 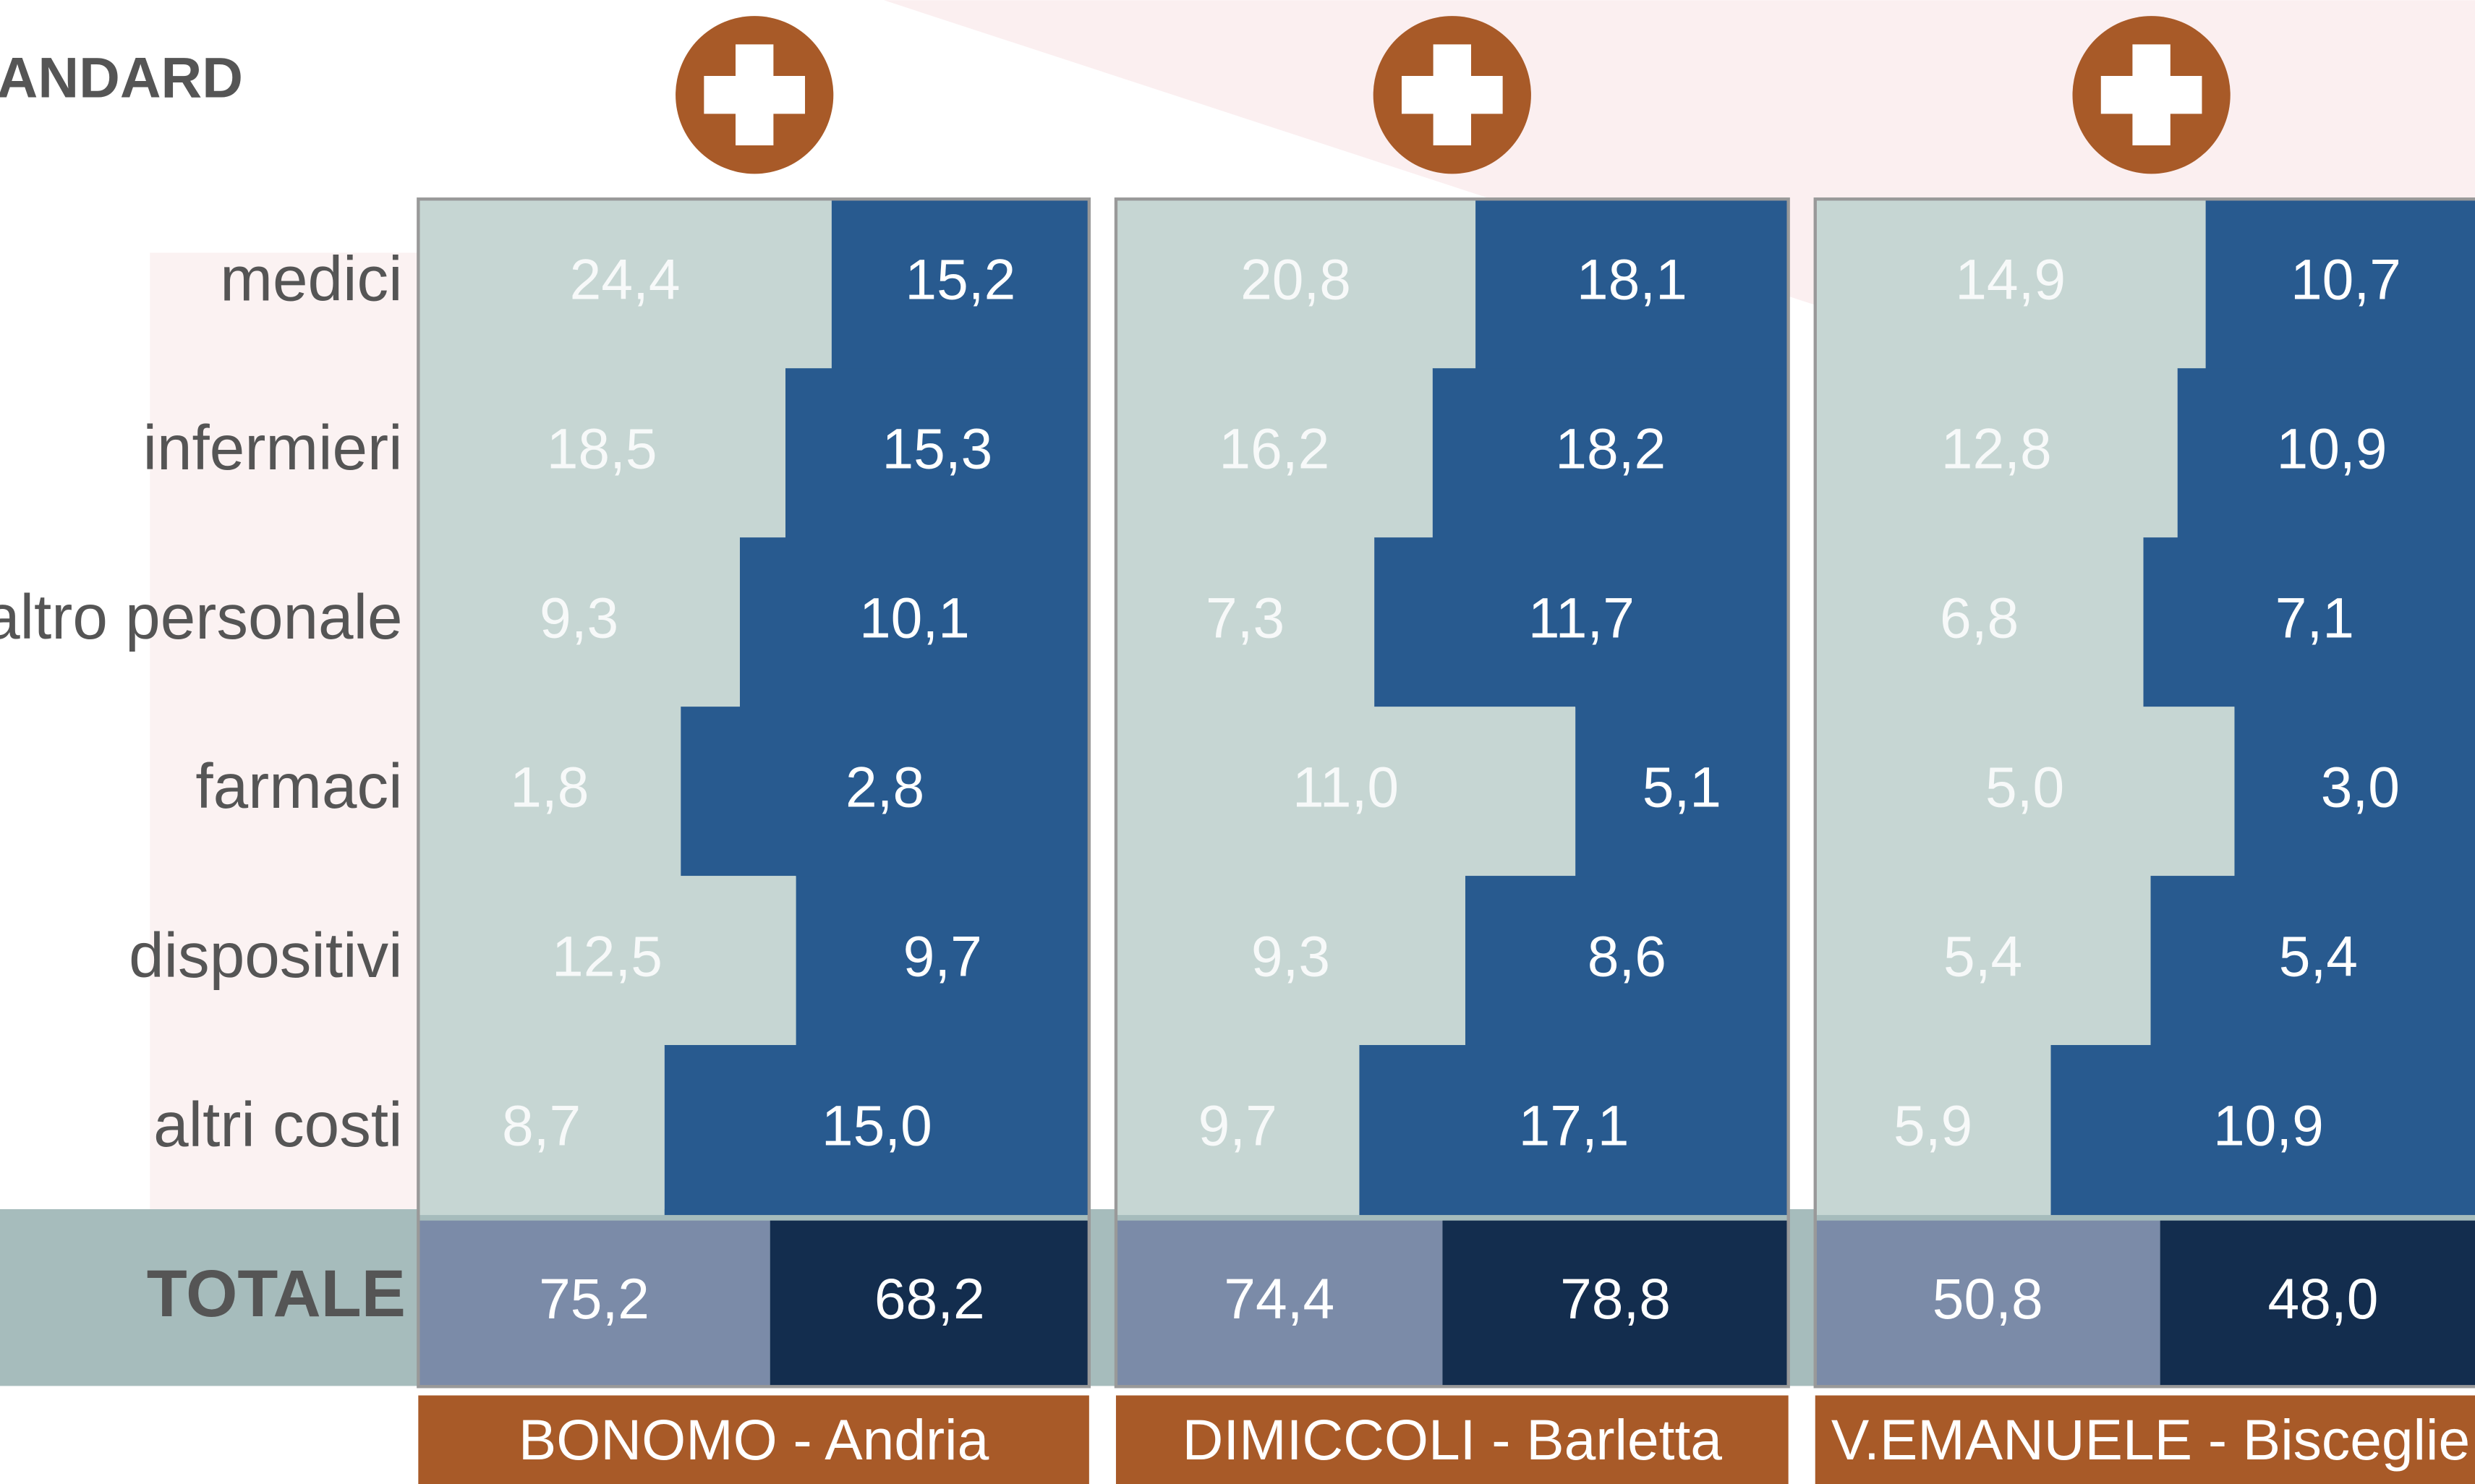 What do you see at coordinates (1574, 1125) in the screenshot?
I see `value-label: 17,1` at bounding box center [1574, 1125].